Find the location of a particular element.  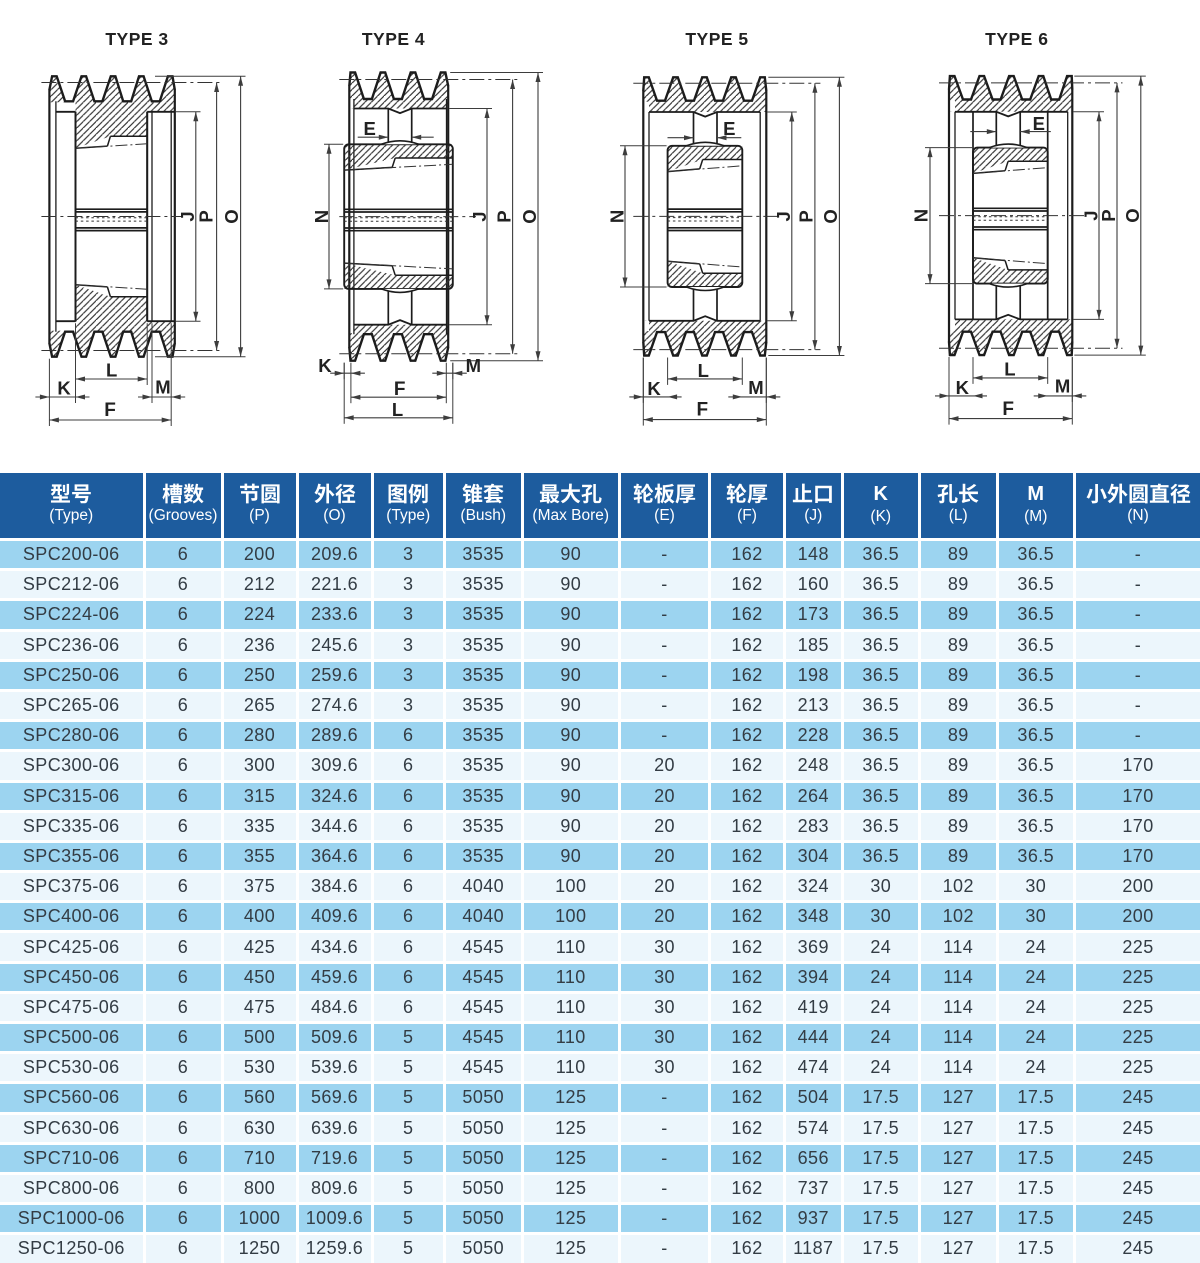

svg-text: TYPE 6 is located at coordinates (1016, 39).